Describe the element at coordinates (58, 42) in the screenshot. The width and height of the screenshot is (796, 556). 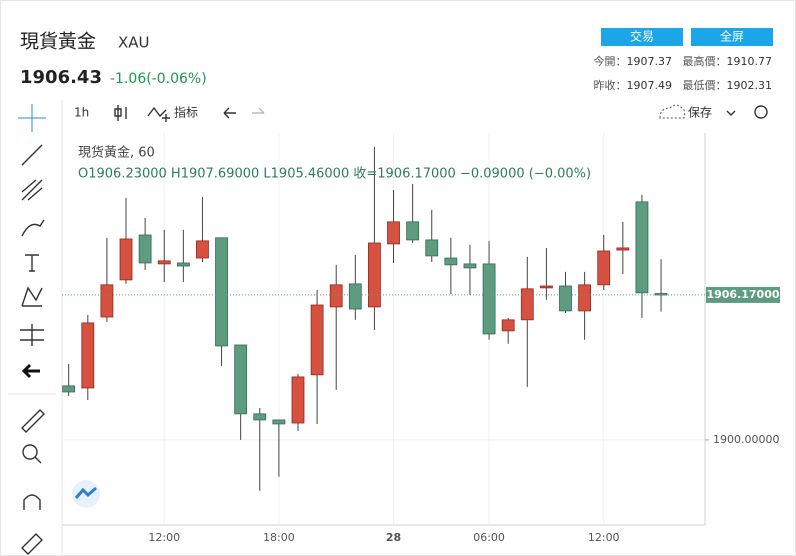
I see `title: 現貨黃金` at that location.